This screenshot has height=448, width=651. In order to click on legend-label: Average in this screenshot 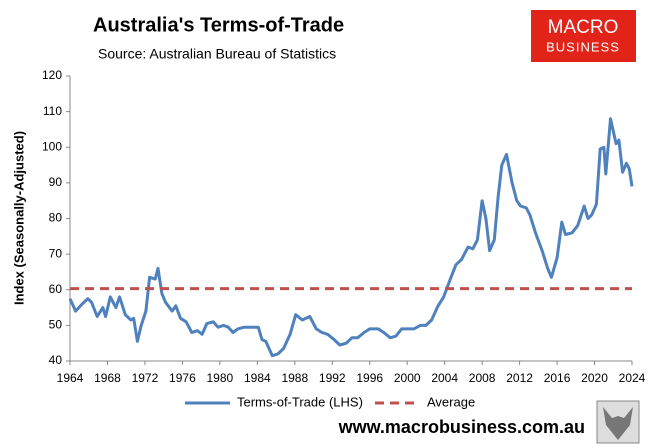, I will do `click(451, 401)`.